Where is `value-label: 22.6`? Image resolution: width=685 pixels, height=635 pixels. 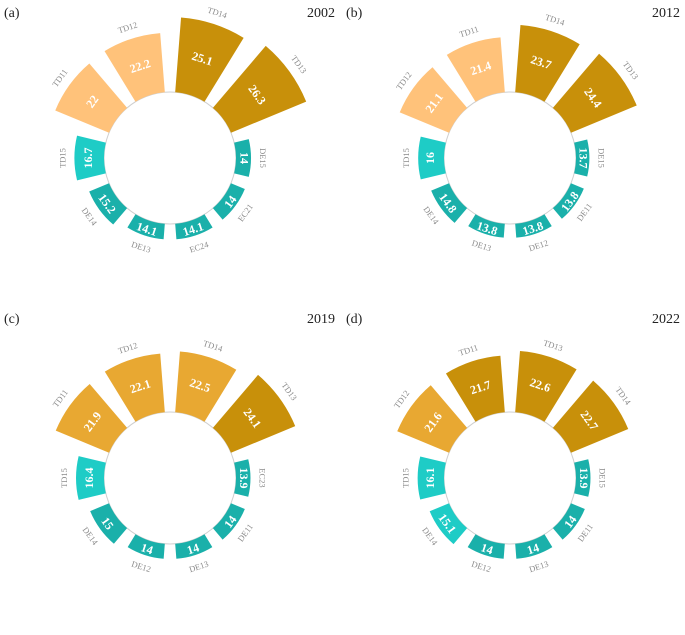 value-label: 22.6 is located at coordinates (540, 385).